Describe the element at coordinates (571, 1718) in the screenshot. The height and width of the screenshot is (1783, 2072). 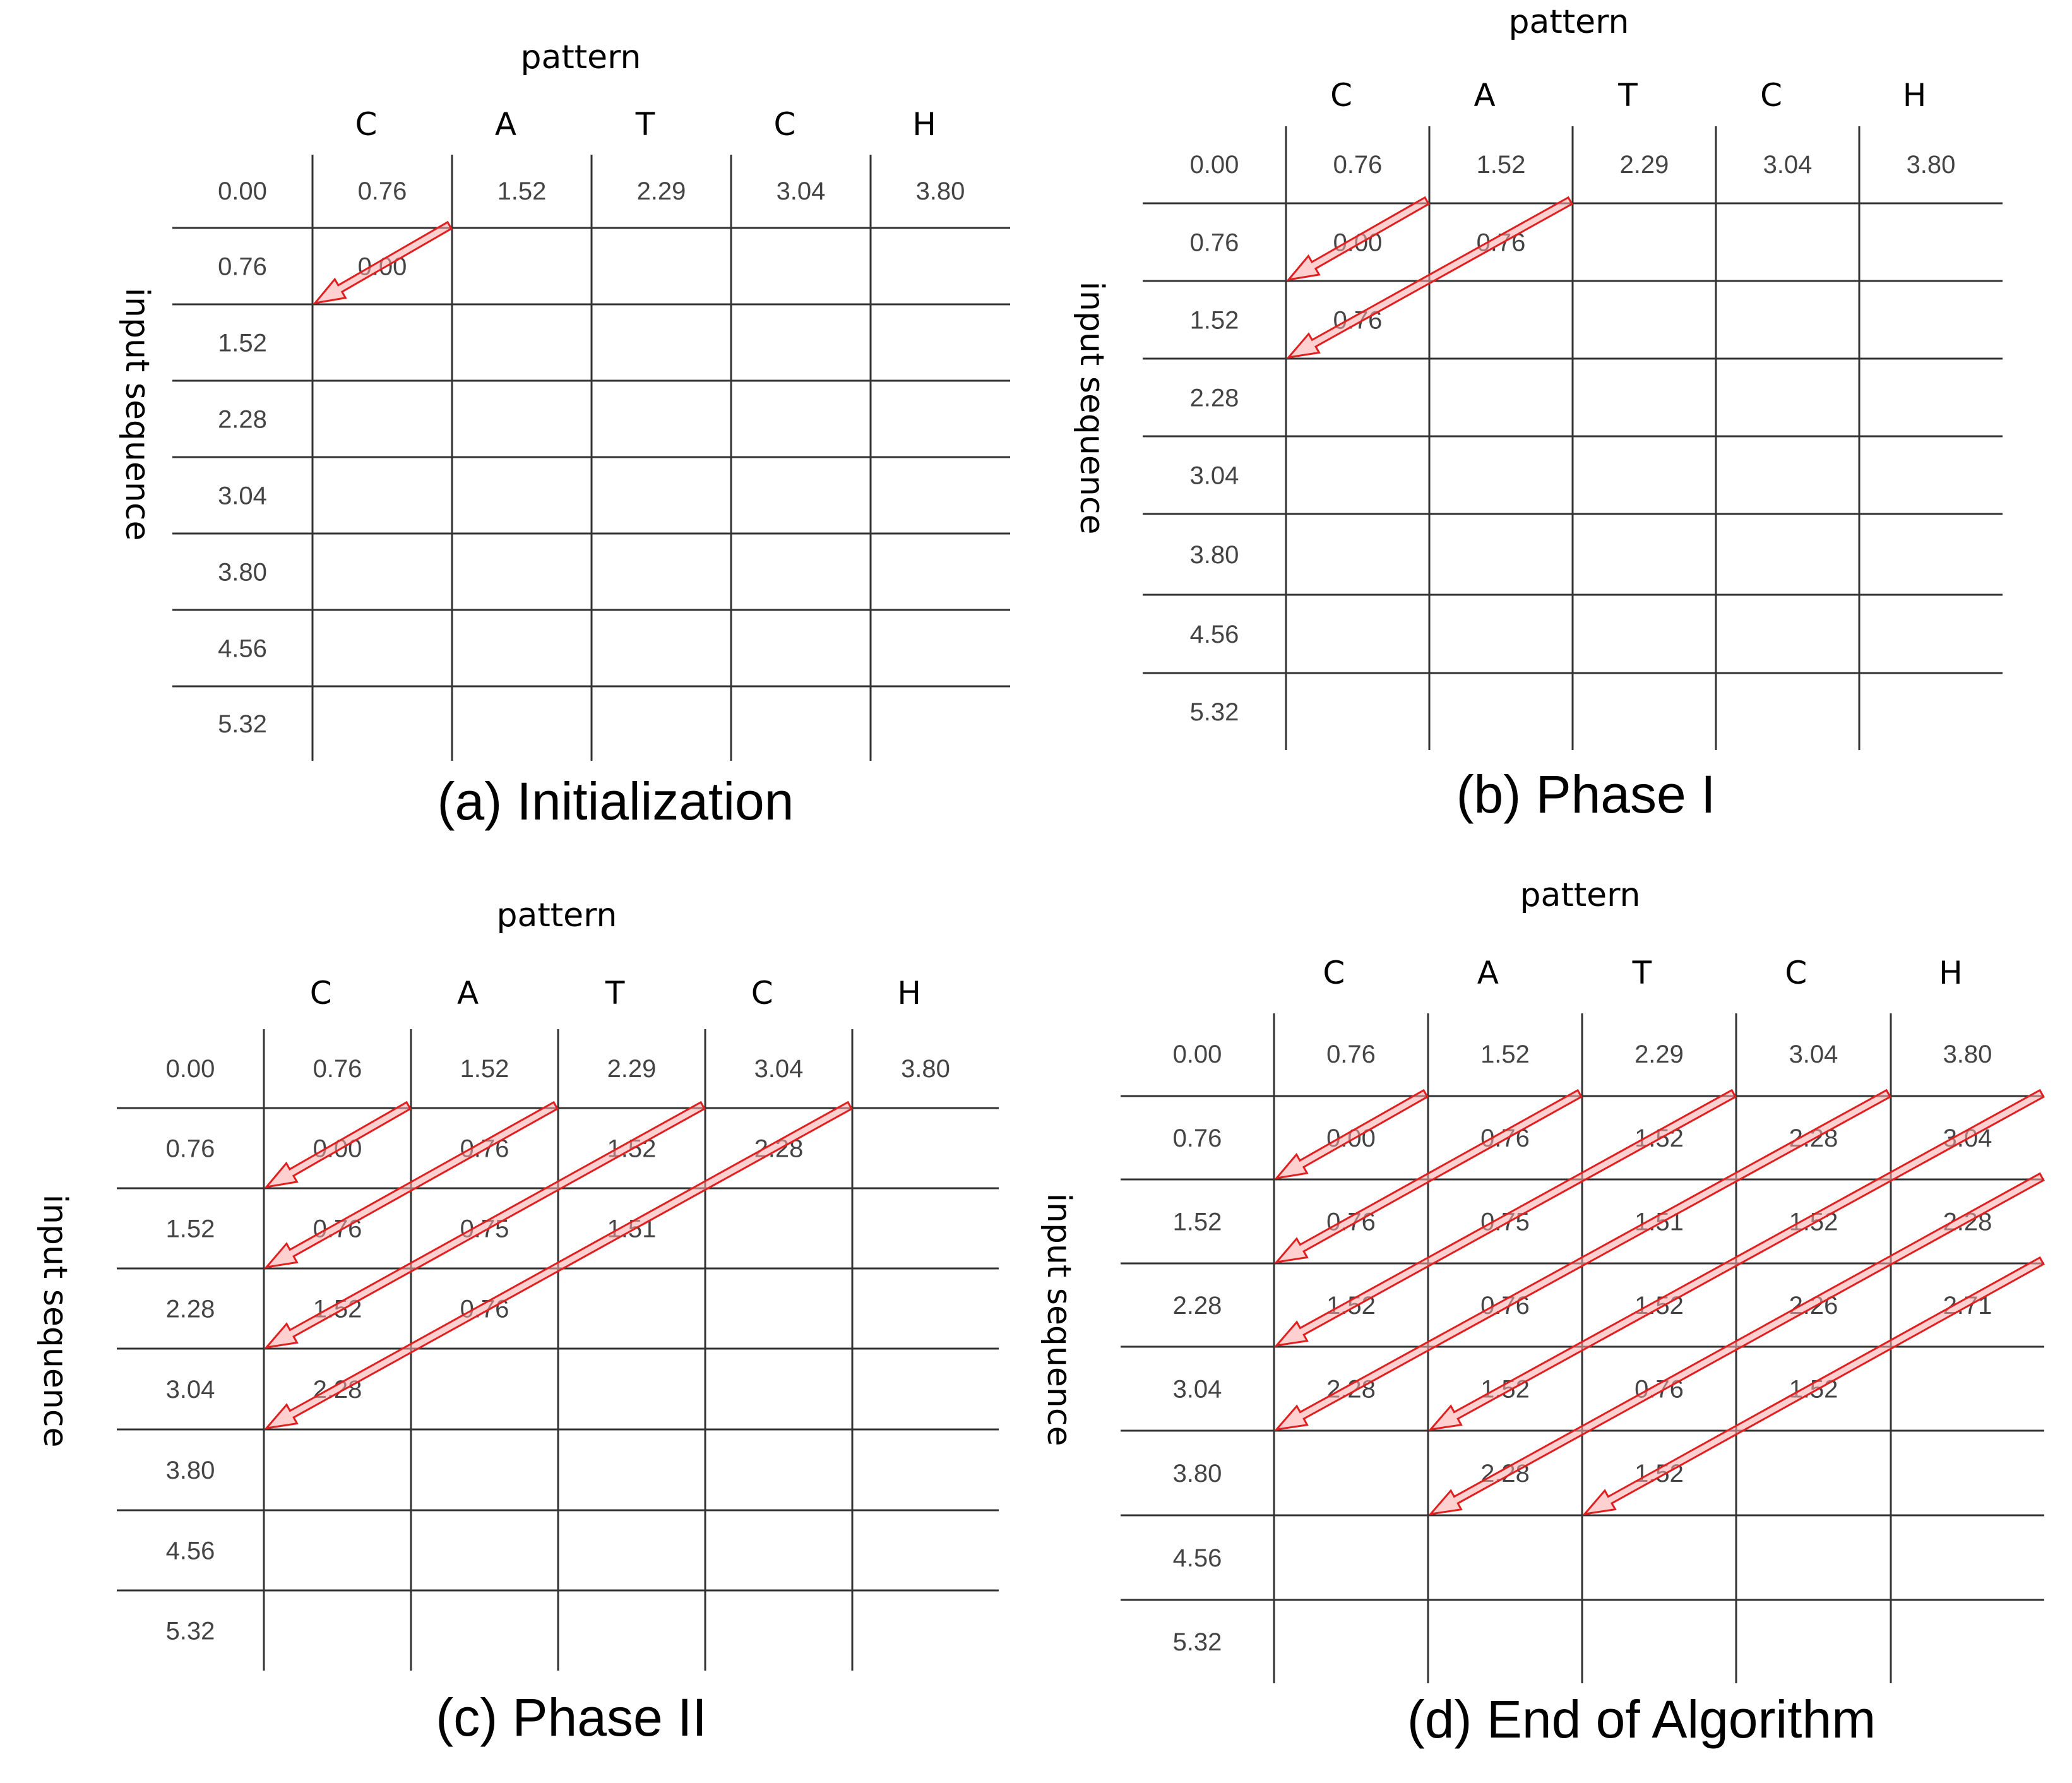
I see `panel-caption: (c) Phase II` at that location.